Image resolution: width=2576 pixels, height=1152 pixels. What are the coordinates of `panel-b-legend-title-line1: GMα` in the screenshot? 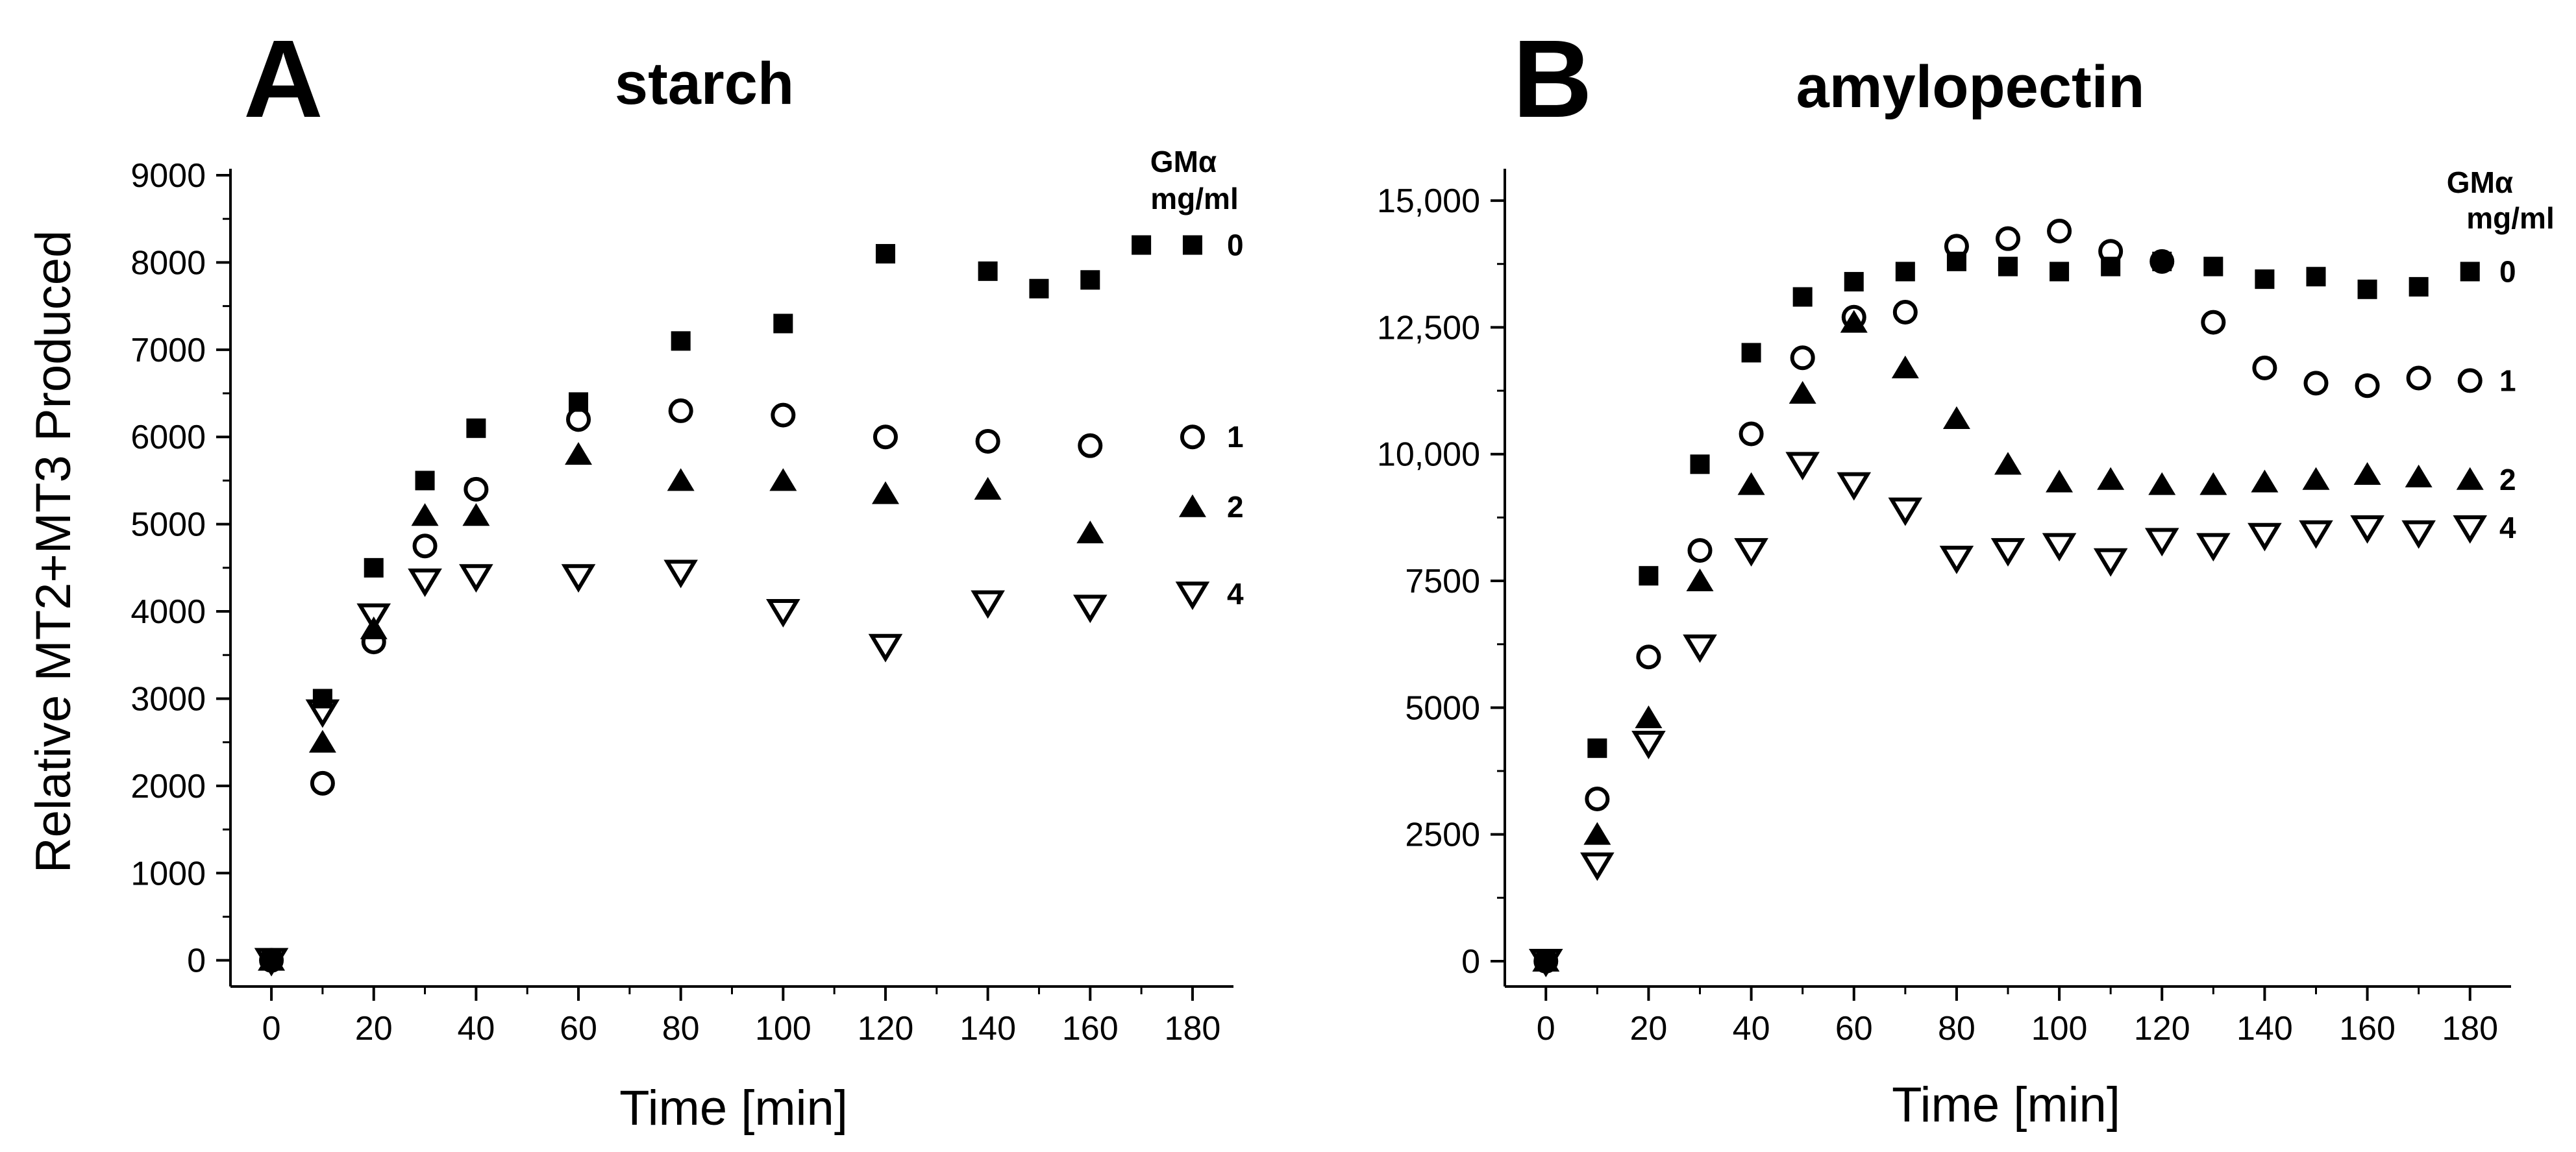 It's located at (2480, 182).